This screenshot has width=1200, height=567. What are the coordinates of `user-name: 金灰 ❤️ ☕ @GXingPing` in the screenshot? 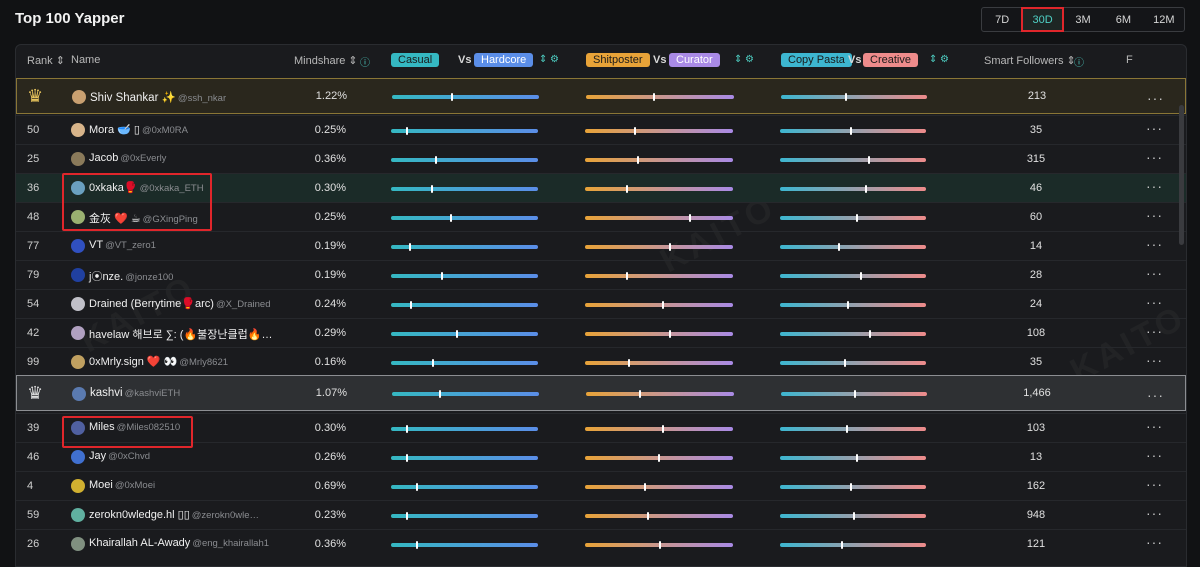 It's located at (143, 218).